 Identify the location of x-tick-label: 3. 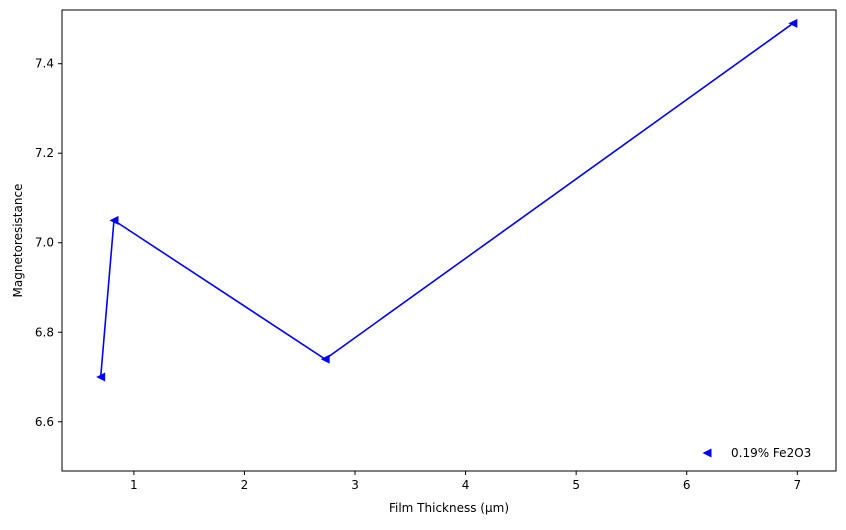
(355, 485).